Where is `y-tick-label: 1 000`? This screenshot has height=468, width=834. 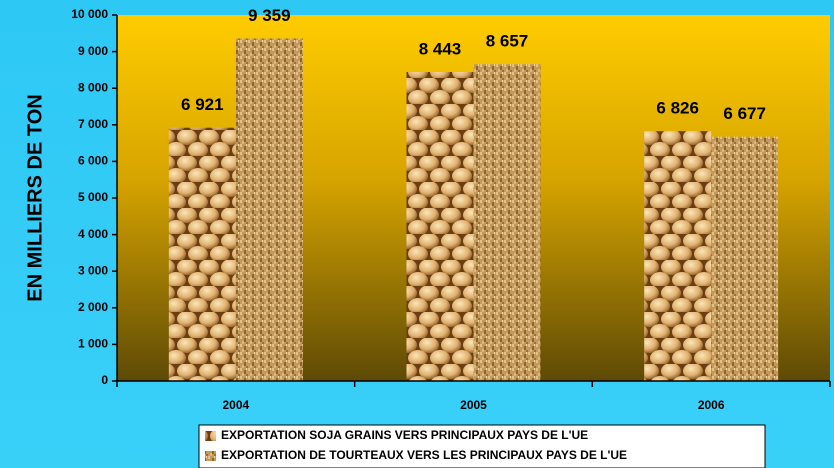 y-tick-label: 1 000 is located at coordinates (93, 344).